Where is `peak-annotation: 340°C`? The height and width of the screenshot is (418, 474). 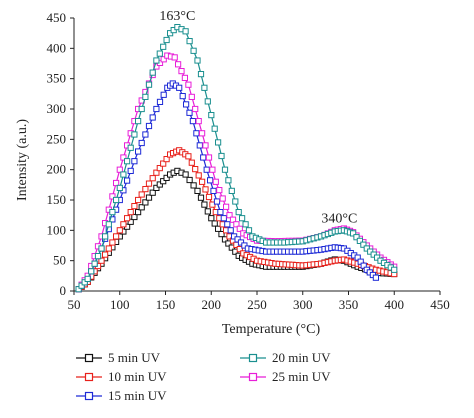
peak-annotation: 340°C is located at coordinates (339, 219).